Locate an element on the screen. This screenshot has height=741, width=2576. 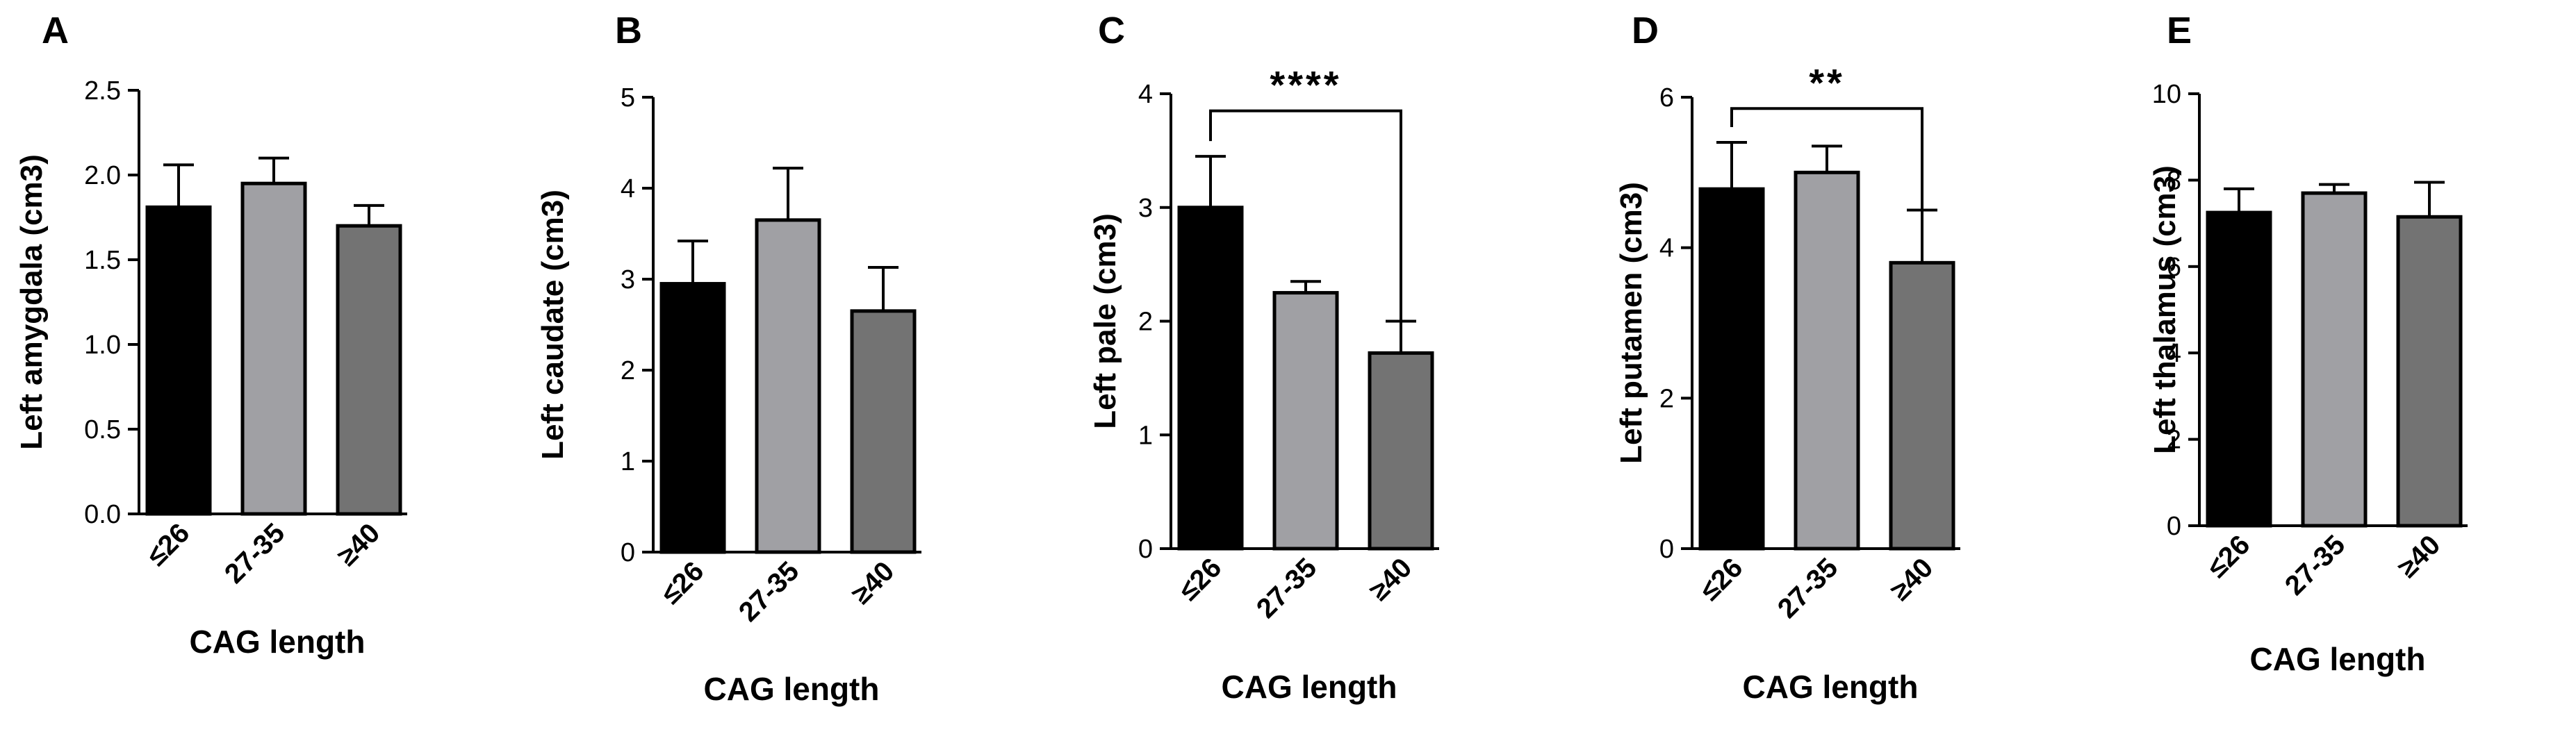
panel-b-x-tick-label: 27-35 is located at coordinates (769, 591).